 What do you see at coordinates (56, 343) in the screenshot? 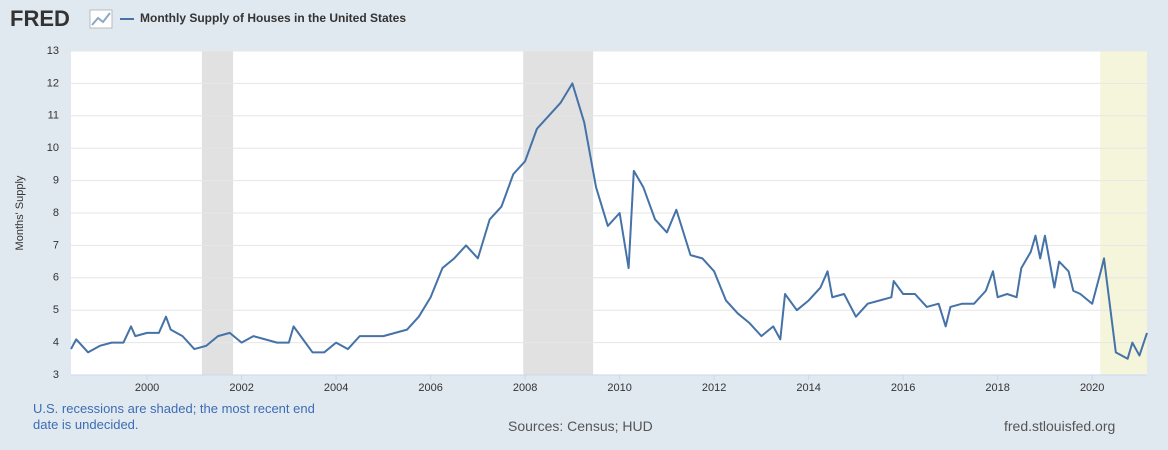
I see `y-tick-label: 4` at bounding box center [56, 343].